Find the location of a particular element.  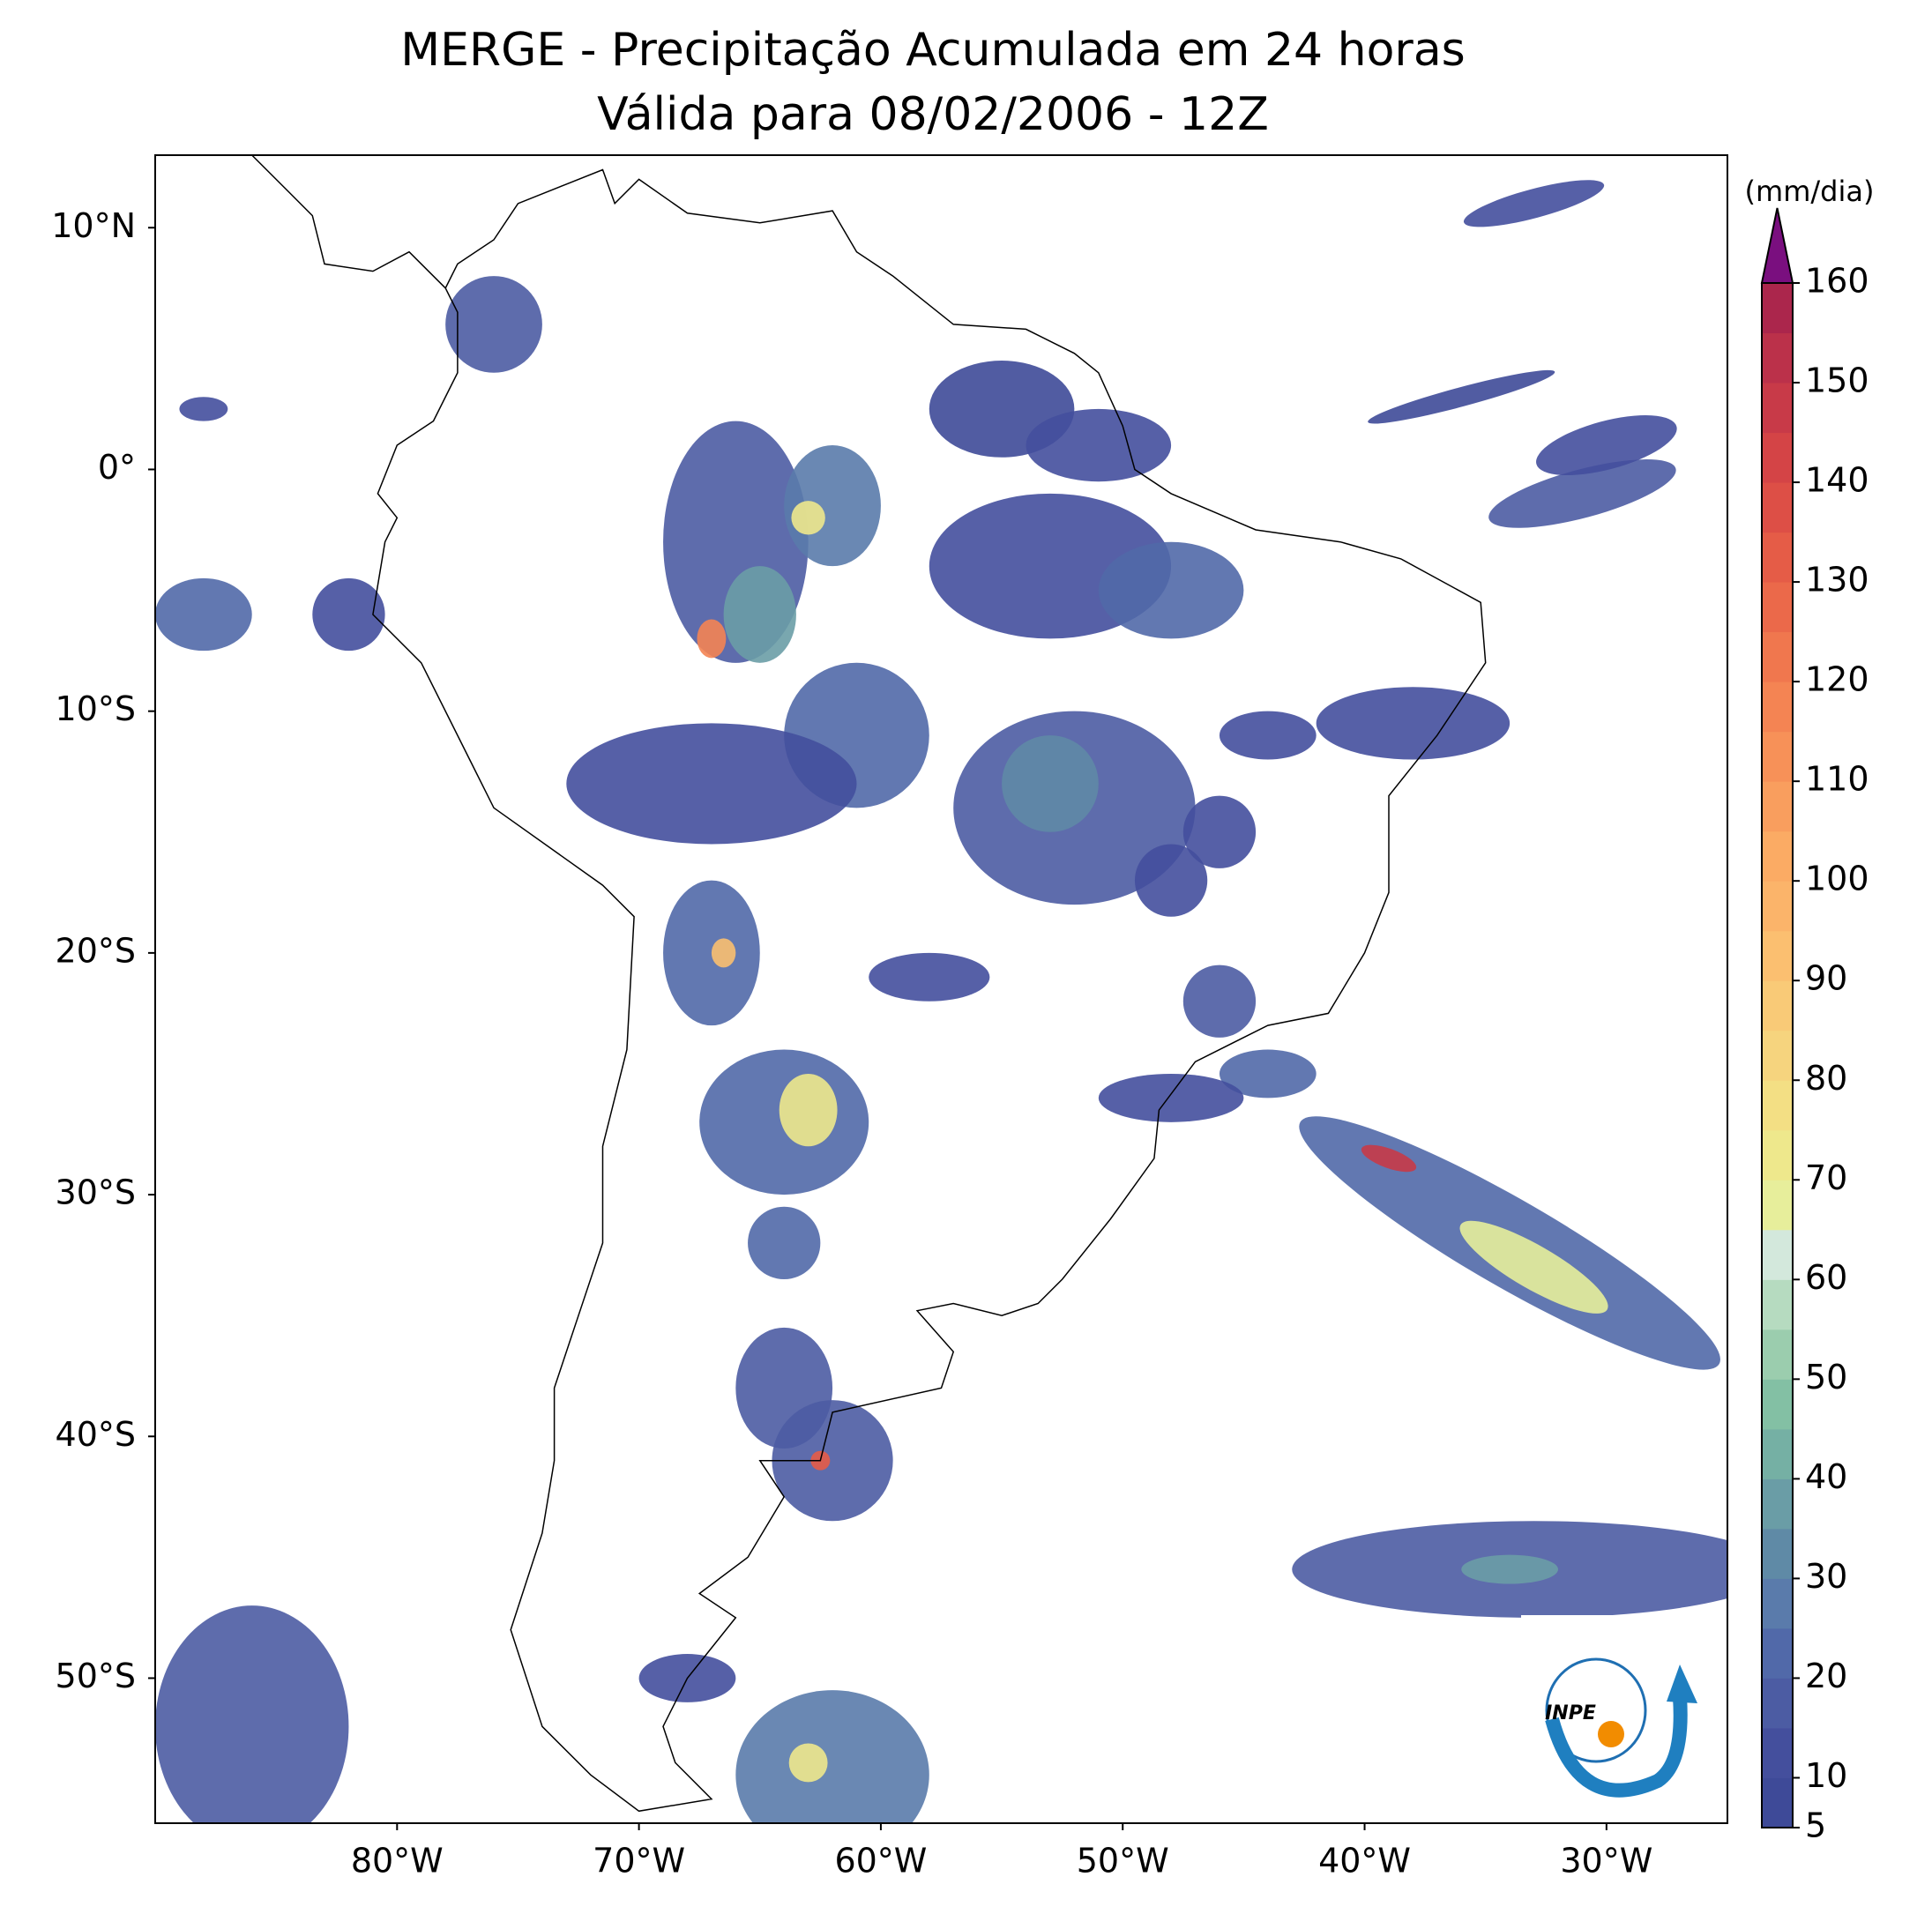

y-tick-label: 40°S is located at coordinates (96, 1434).